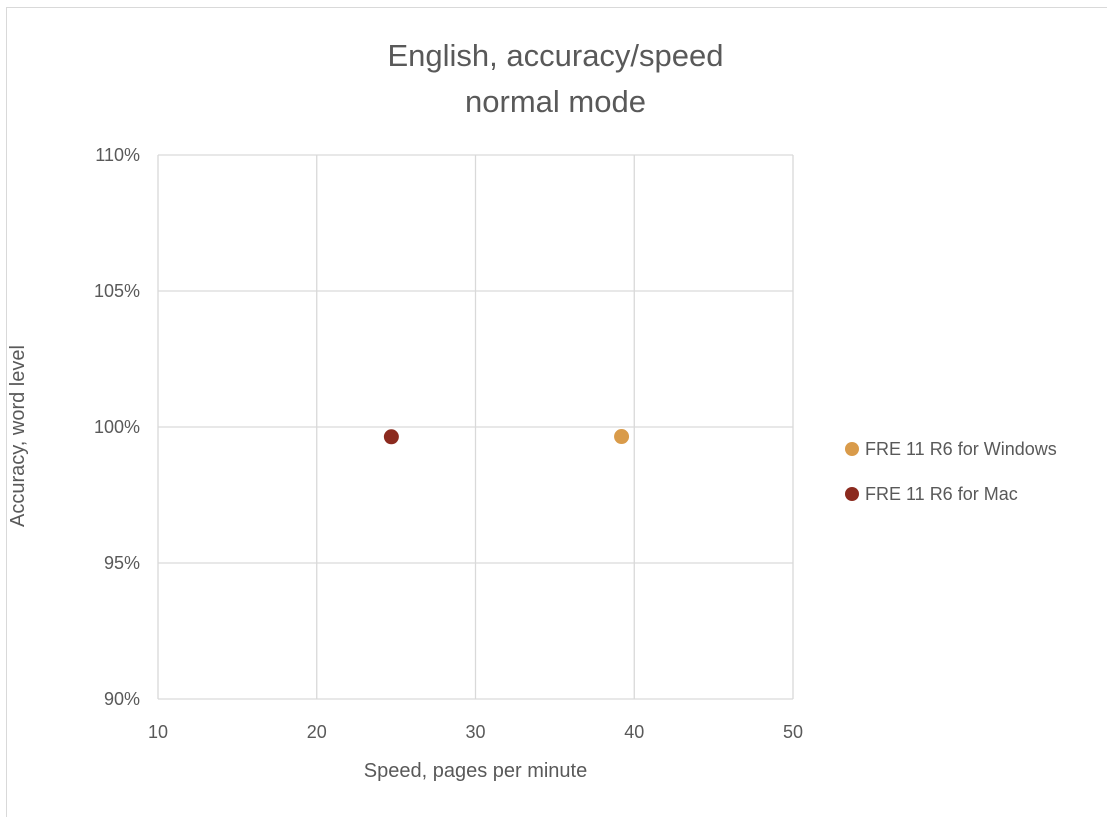  Describe the element at coordinates (852, 494) in the screenshot. I see `legend-marker-mac` at that location.